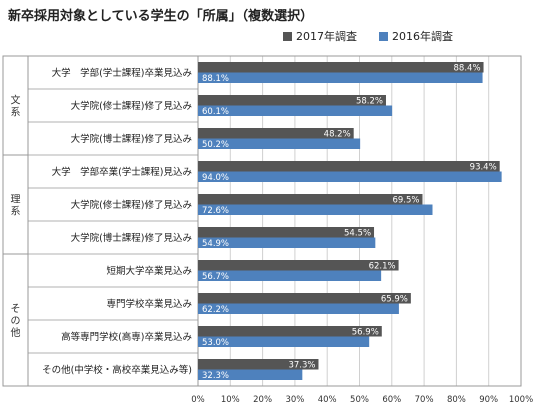  Describe the element at coordinates (488, 400) in the screenshot. I see `x-tick-label: 90%` at that location.